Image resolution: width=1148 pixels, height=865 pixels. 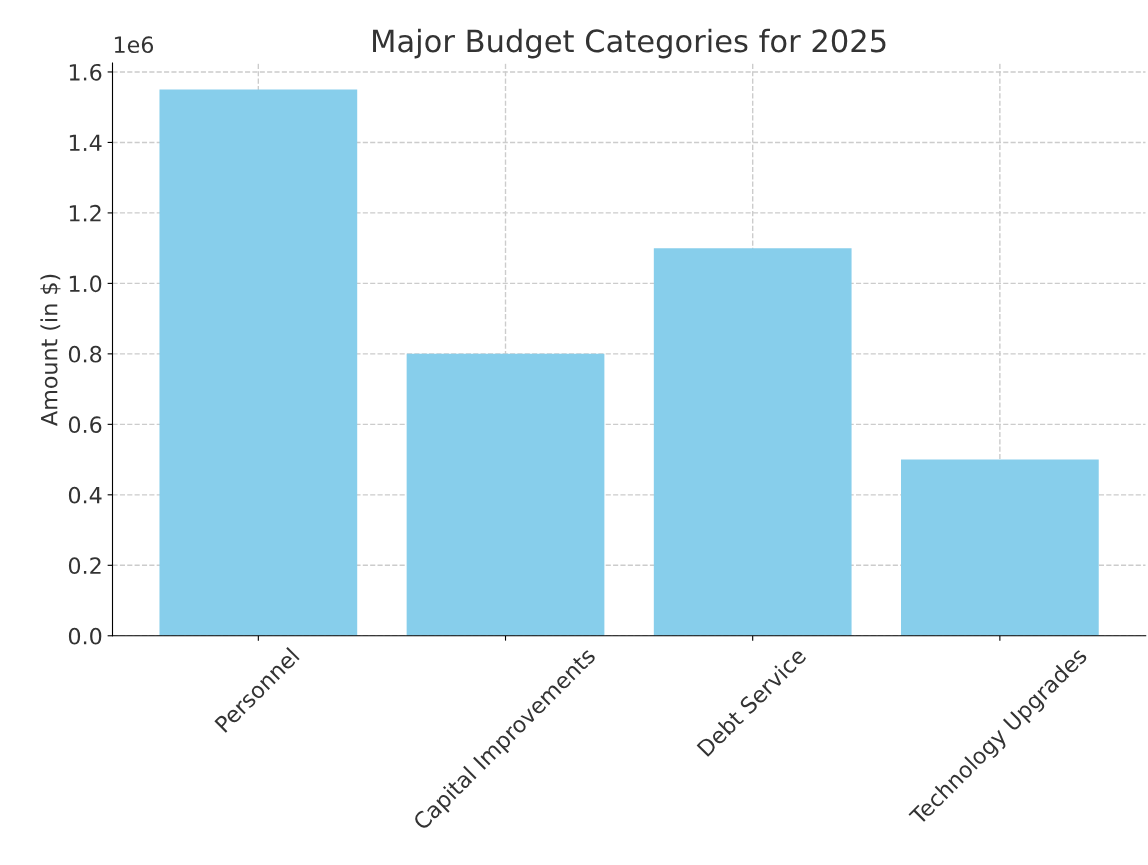 What do you see at coordinates (85, 72) in the screenshot?
I see `y-tick-label: 1.6` at bounding box center [85, 72].